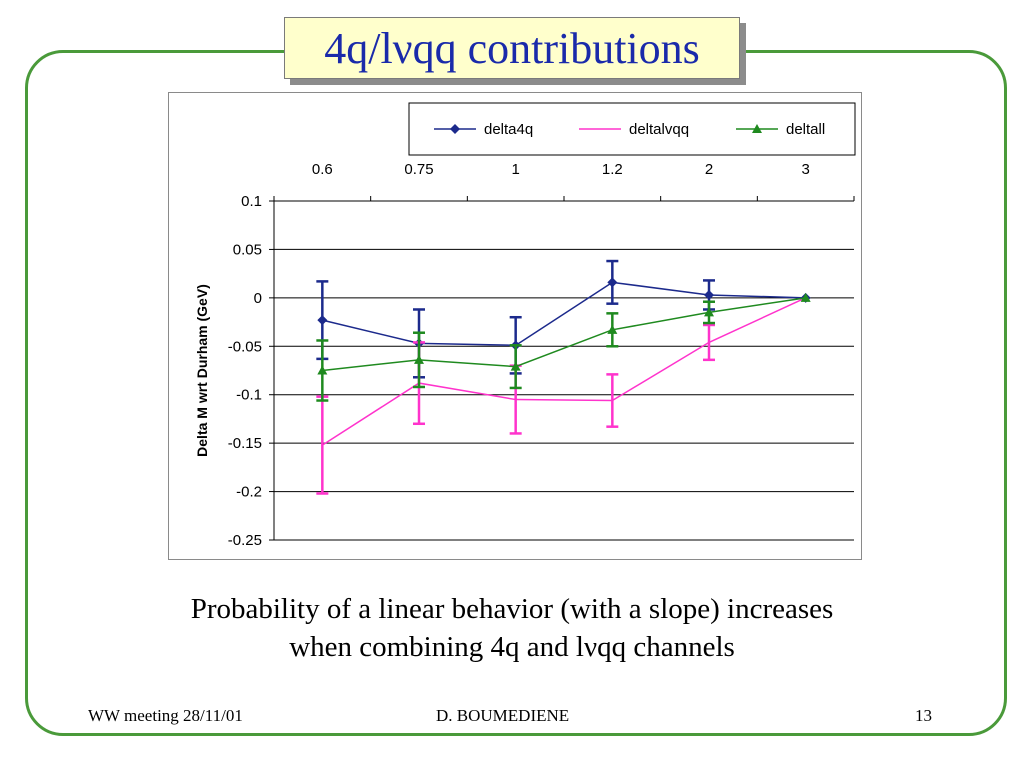 The image size is (1024, 768). Describe the element at coordinates (564, 314) in the screenshot. I see `series-line-delta4q` at that location.